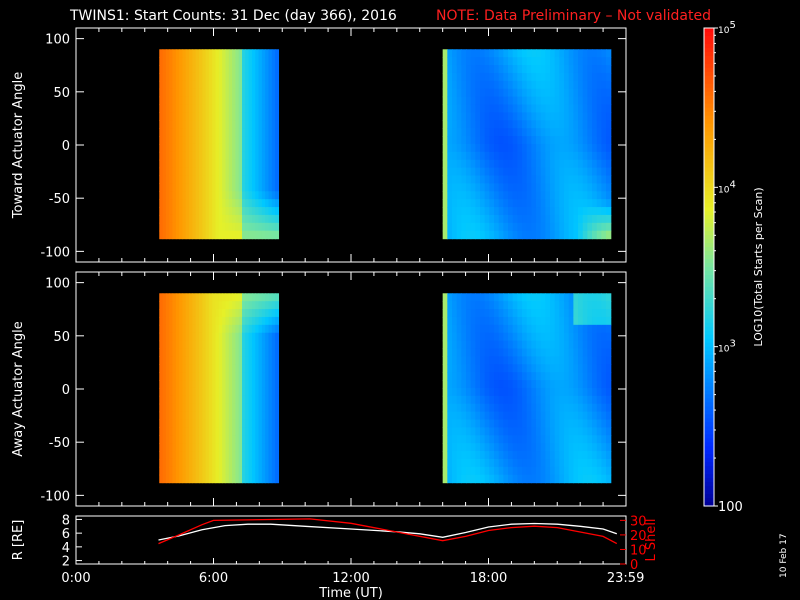 The width and height of the screenshot is (800, 600). What do you see at coordinates (727, 28) in the screenshot?
I see `colorbar-tick-label: 10⁵` at bounding box center [727, 28].